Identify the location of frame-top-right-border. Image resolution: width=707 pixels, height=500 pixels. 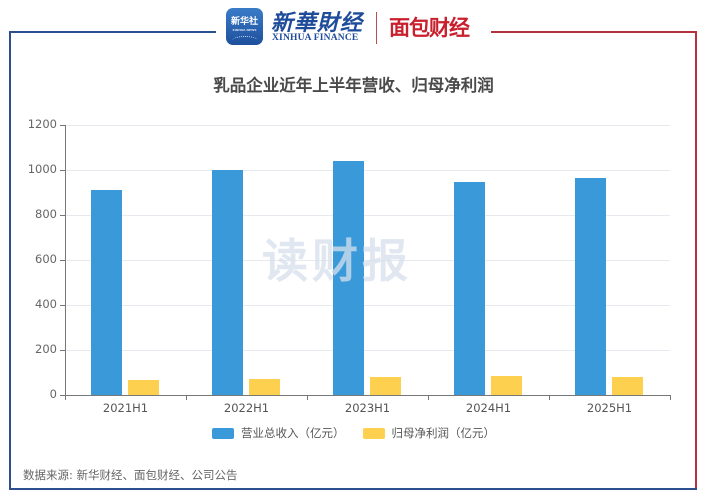
(594, 32).